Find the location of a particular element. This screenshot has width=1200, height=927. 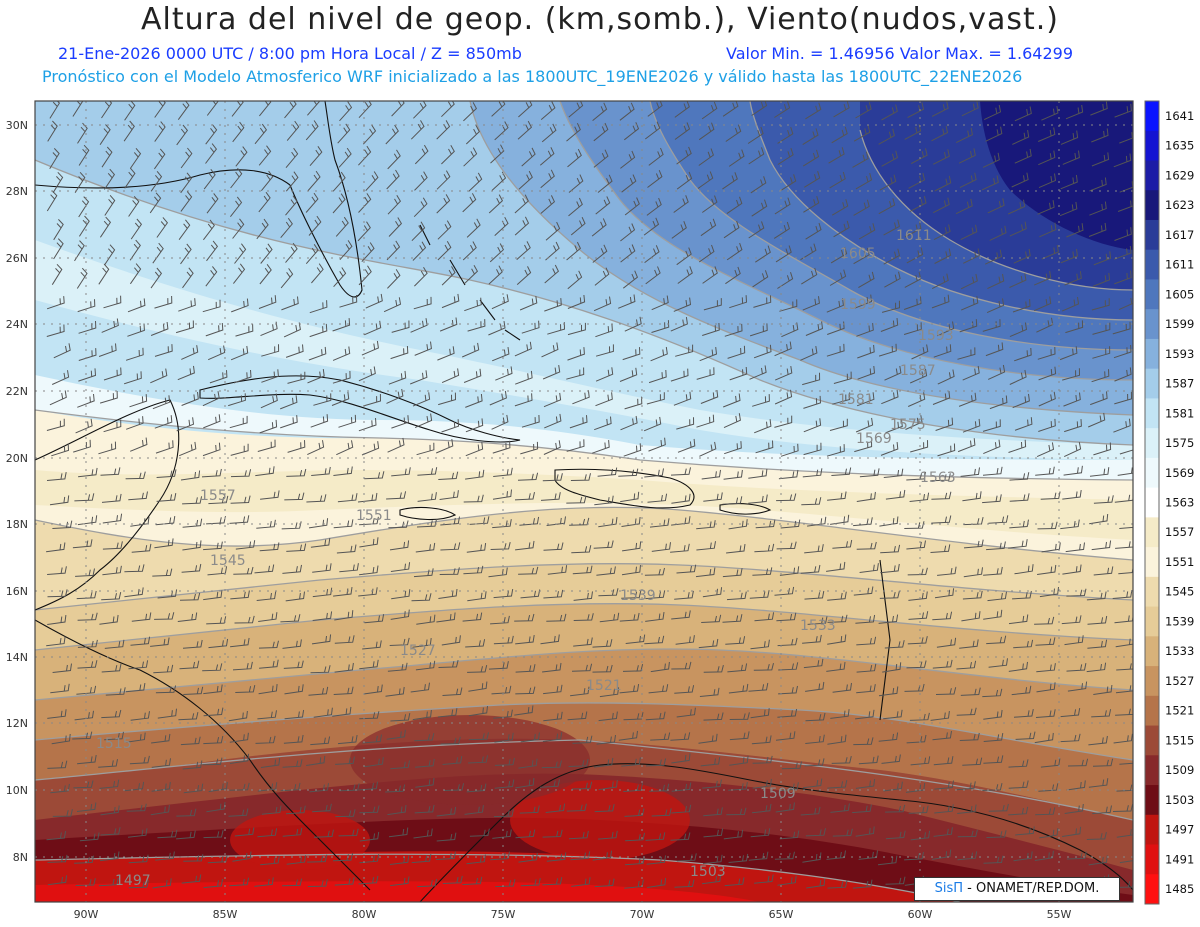

lat-label: 28N is located at coordinates (17, 191).